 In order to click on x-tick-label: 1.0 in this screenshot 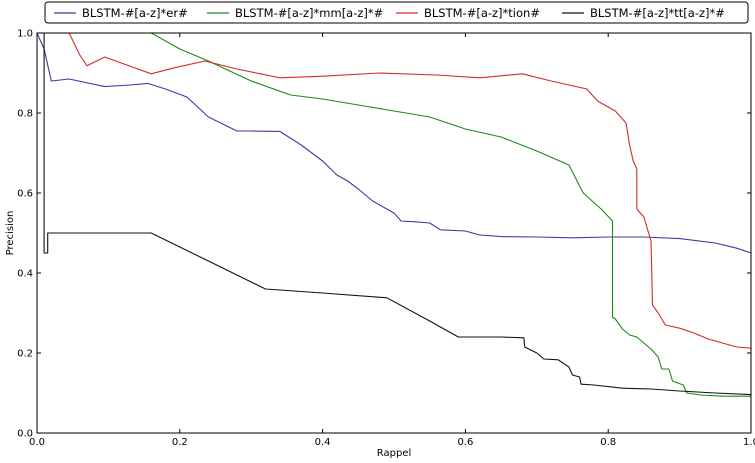, I will do `click(749, 442)`.